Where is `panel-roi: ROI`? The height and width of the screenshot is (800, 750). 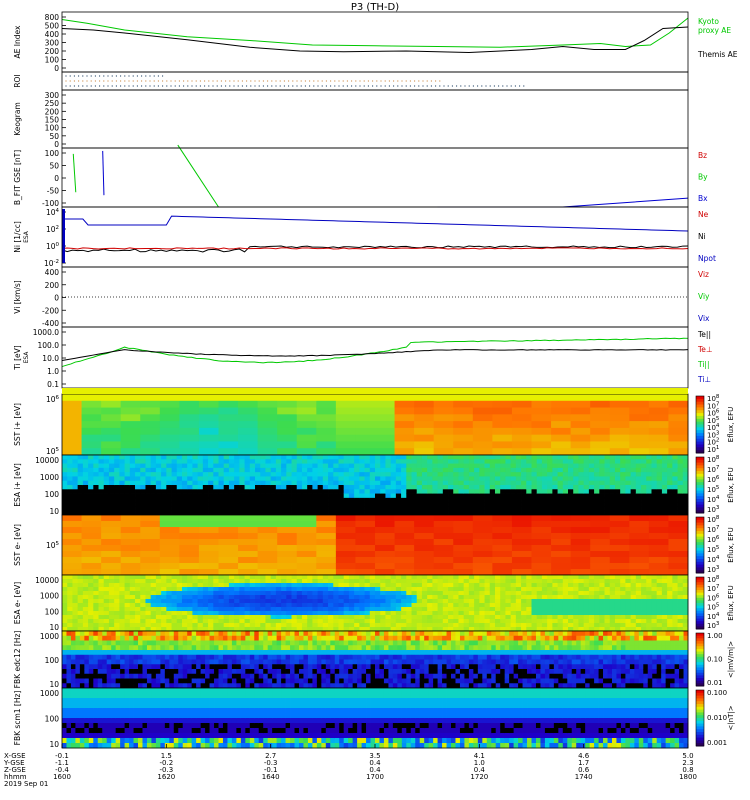 panel-roi: ROI is located at coordinates (351, 81).